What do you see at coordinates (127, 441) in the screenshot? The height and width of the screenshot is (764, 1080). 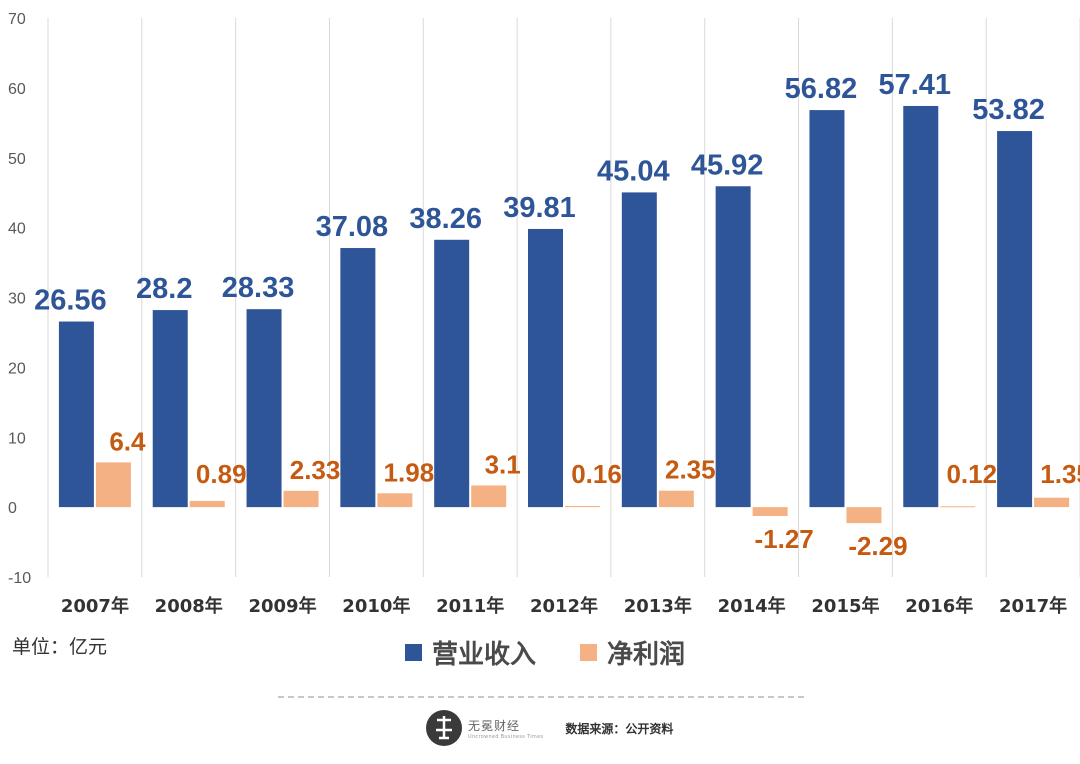 I see `net-profit-data-label: 6.4` at bounding box center [127, 441].